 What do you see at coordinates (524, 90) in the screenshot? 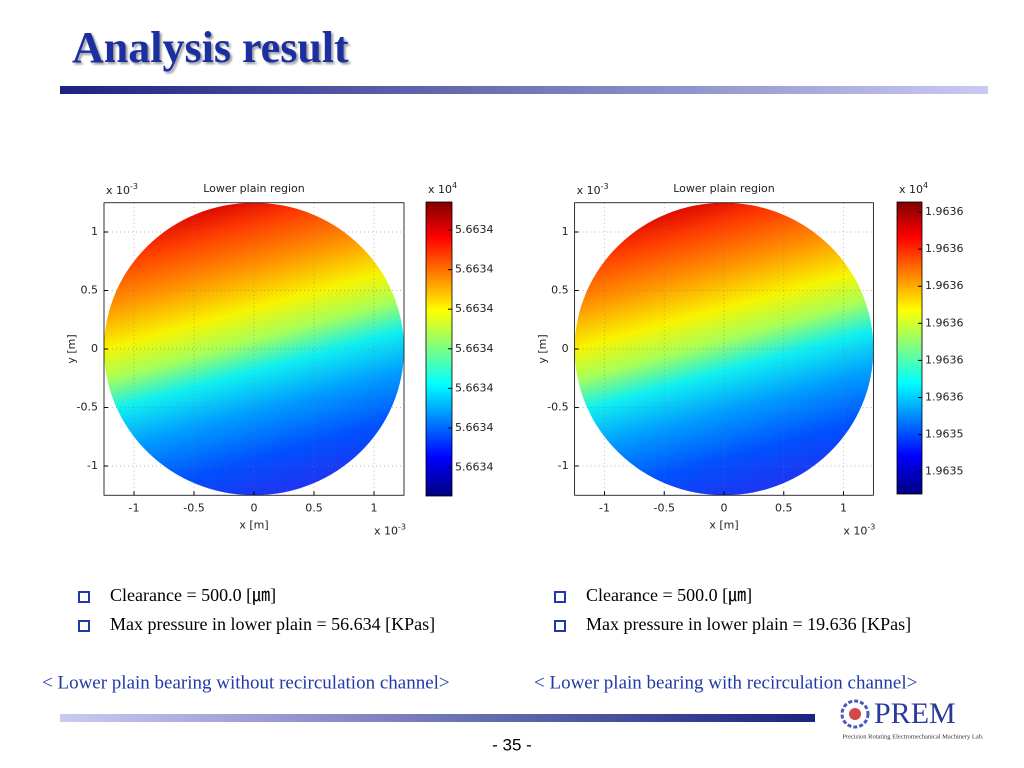
I see `header-bar` at bounding box center [524, 90].